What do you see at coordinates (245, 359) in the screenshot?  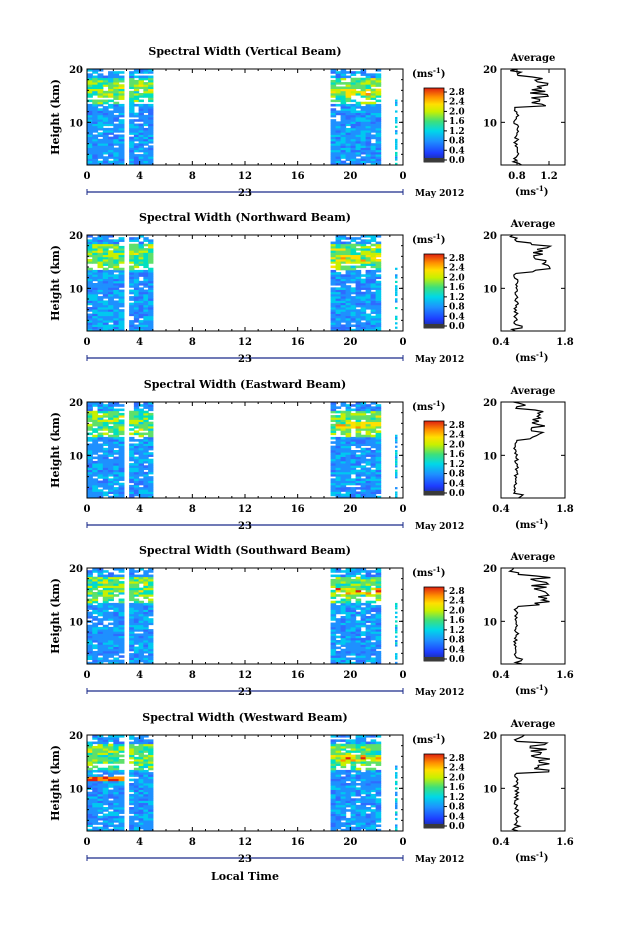 I see `day-label: 23` at bounding box center [245, 359].